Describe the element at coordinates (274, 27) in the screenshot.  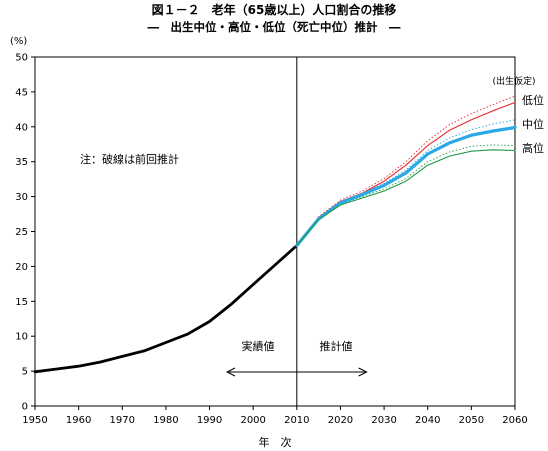
I see `chart-subtitle: ― 出生中位・高位・低位（死亡中位）推計 ―` at that location.